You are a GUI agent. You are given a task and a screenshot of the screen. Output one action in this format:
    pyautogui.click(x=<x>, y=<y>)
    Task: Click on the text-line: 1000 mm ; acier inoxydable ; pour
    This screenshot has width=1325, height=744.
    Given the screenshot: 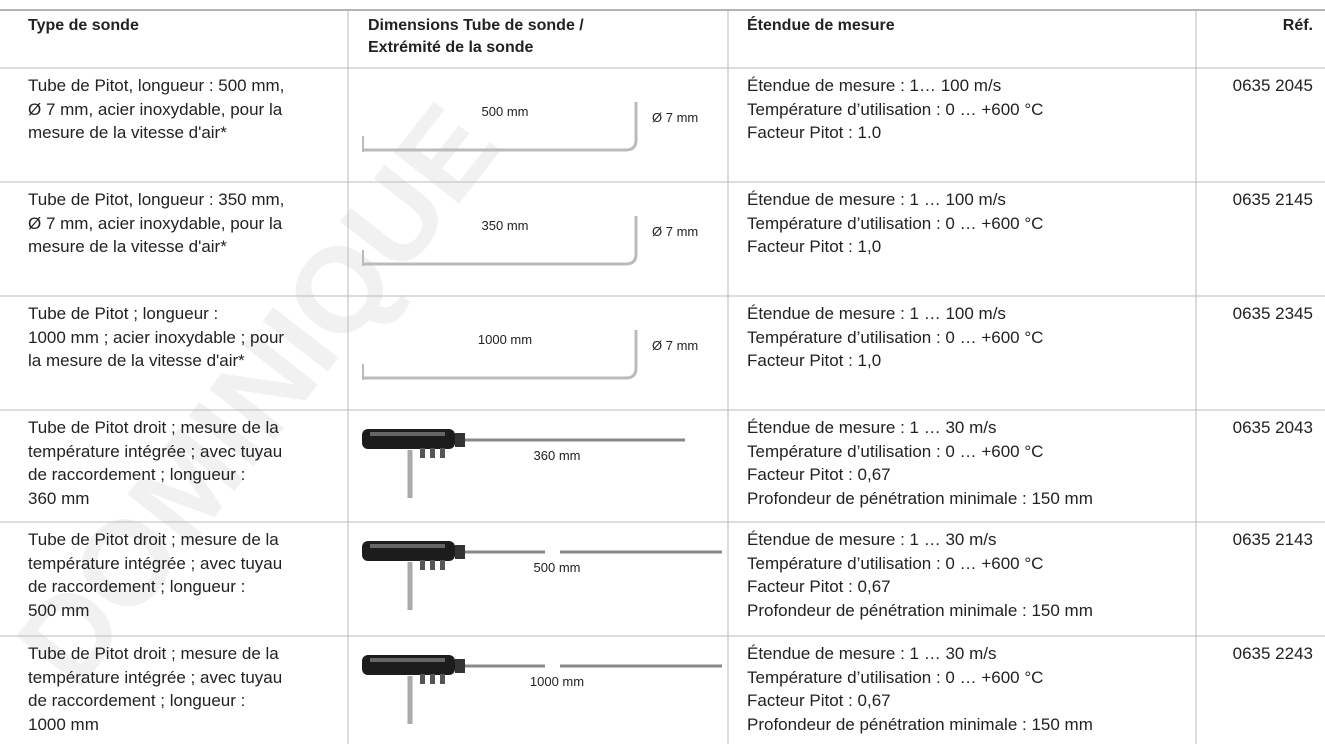 What is the action you would take?
    pyautogui.click(x=156, y=337)
    